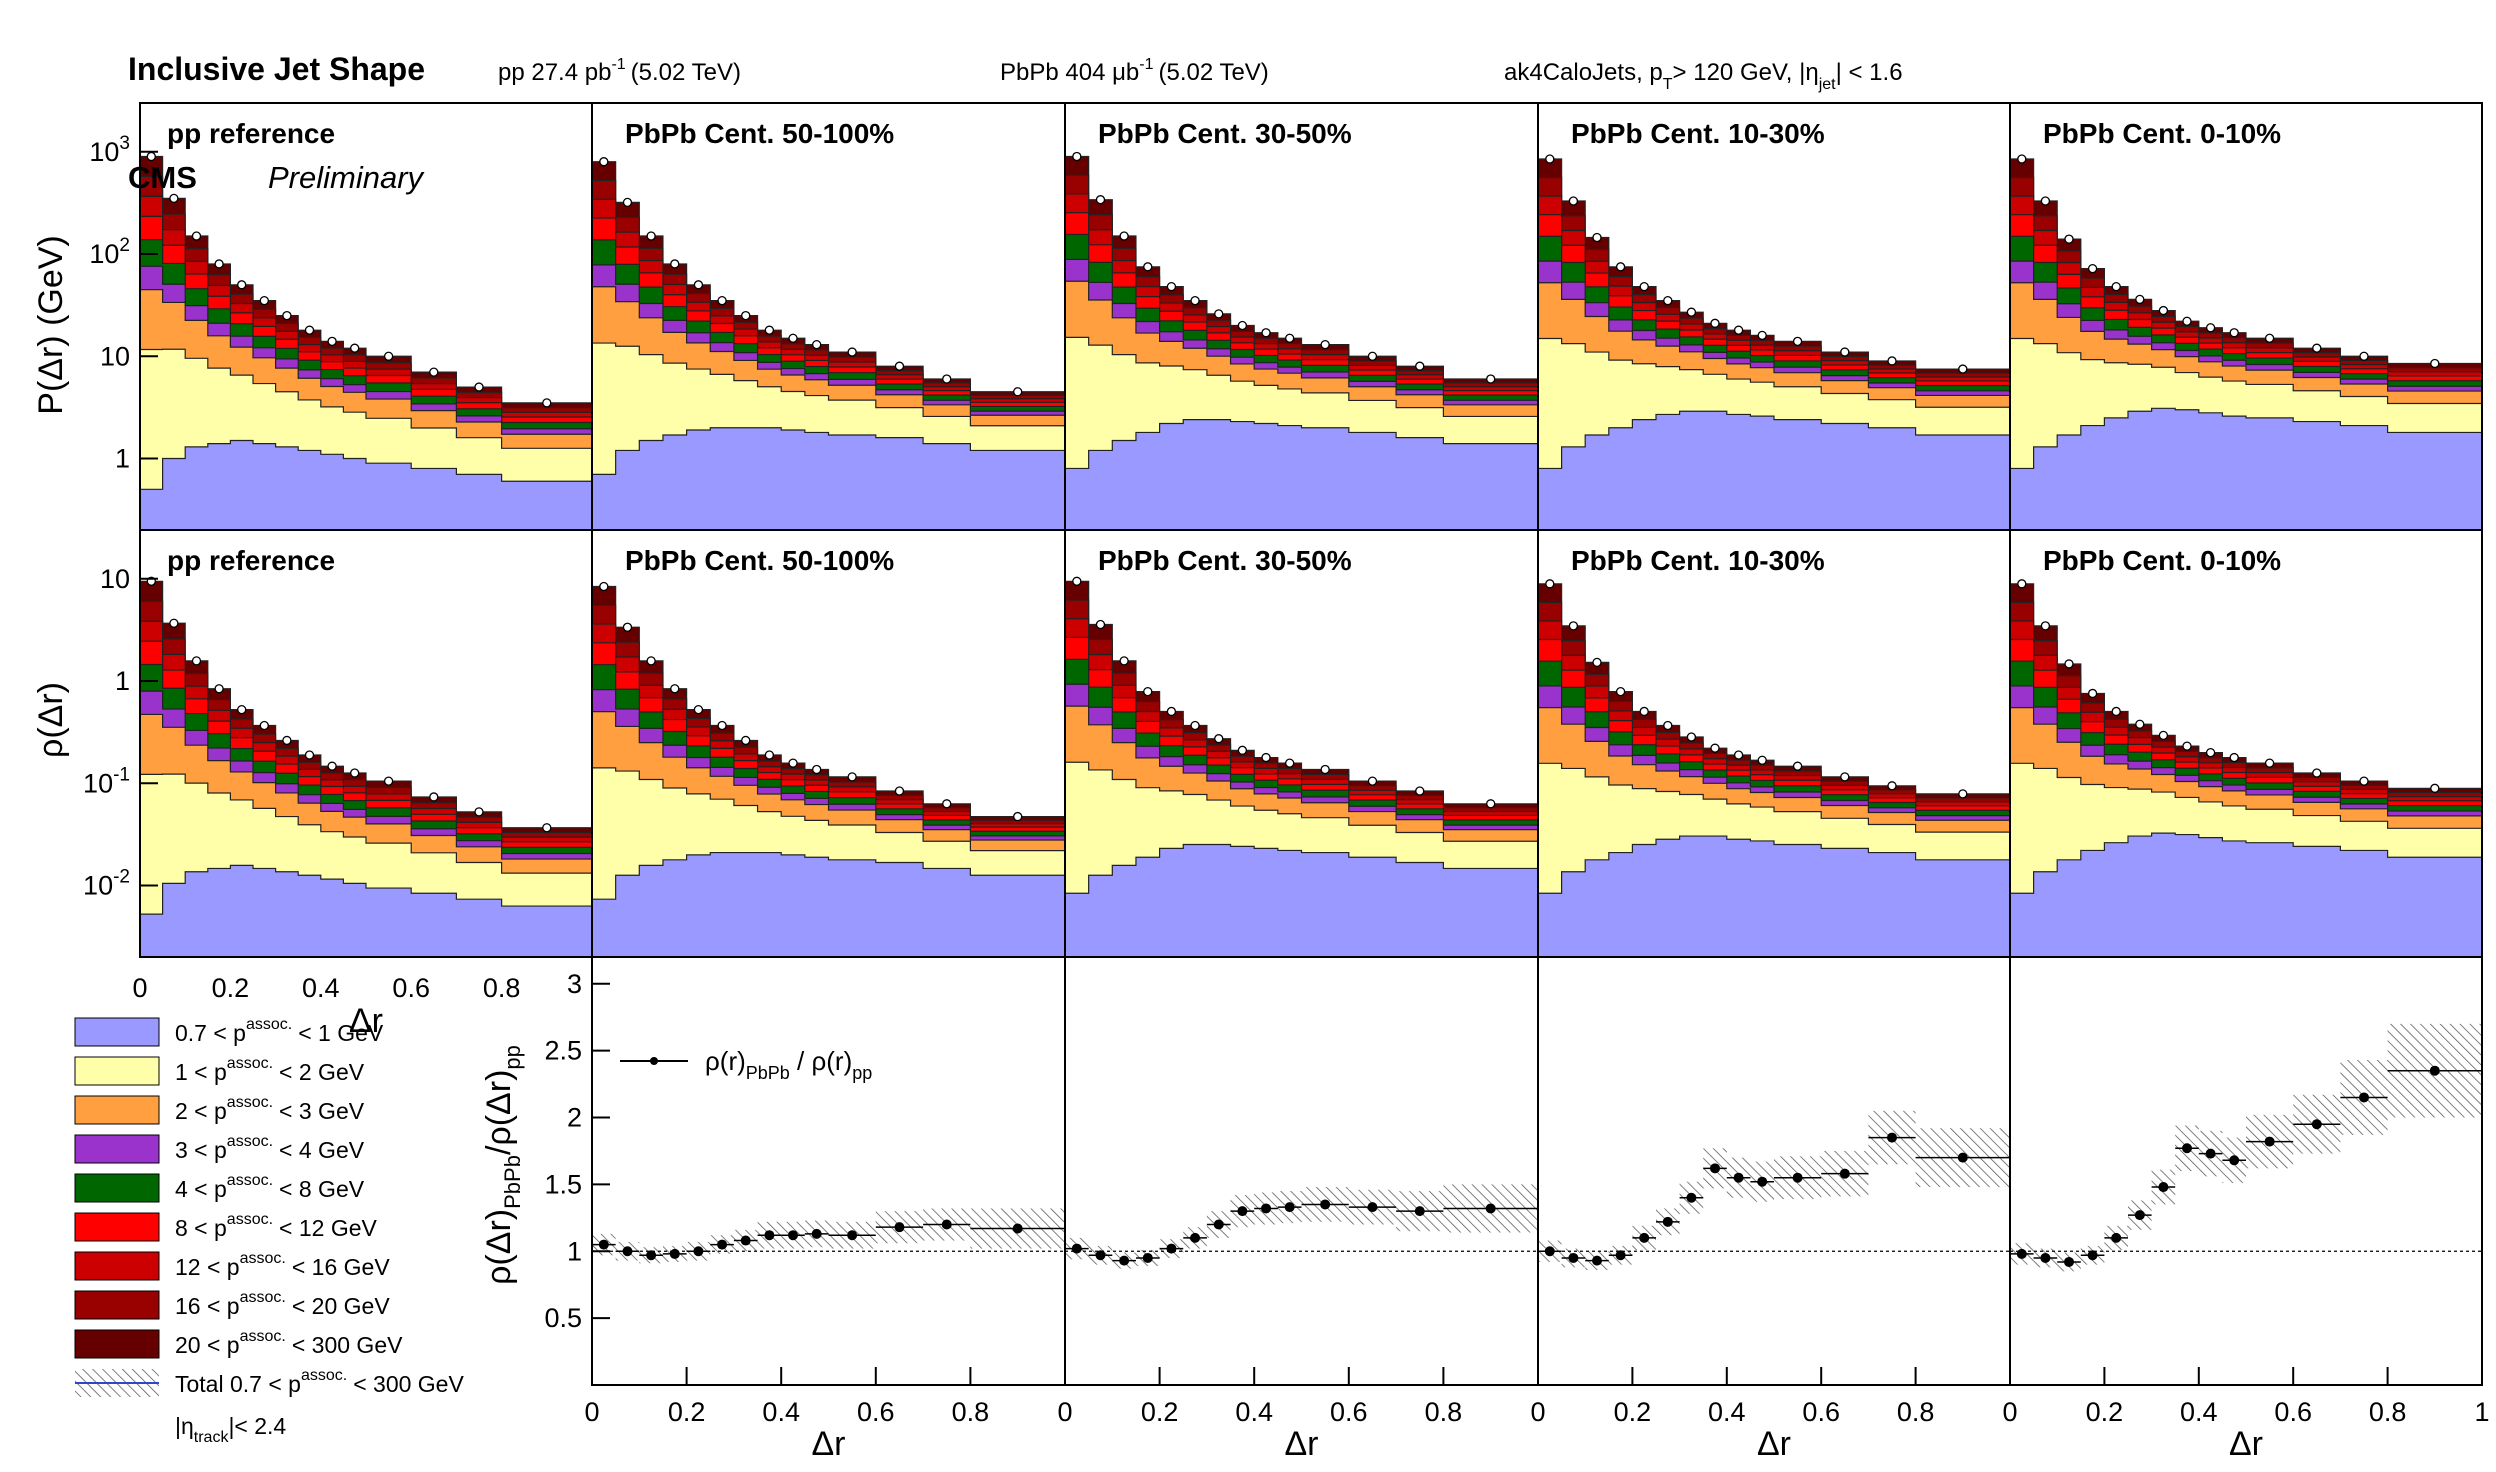 The height and width of the screenshot is (1472, 2496). I want to click on panel-top-4: PbPb Cent. 0-10%, so click(2246, 316).